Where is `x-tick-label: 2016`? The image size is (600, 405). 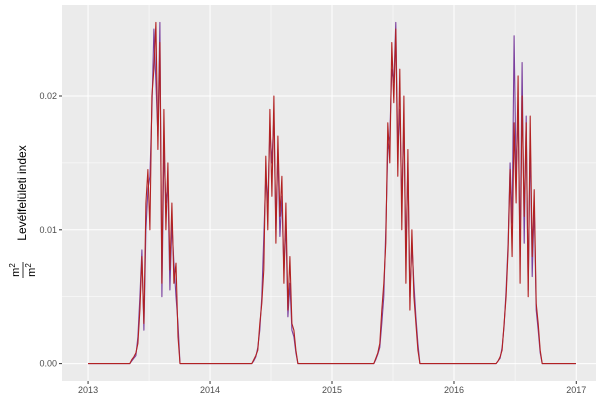
x-tick-label: 2016 is located at coordinates (454, 390).